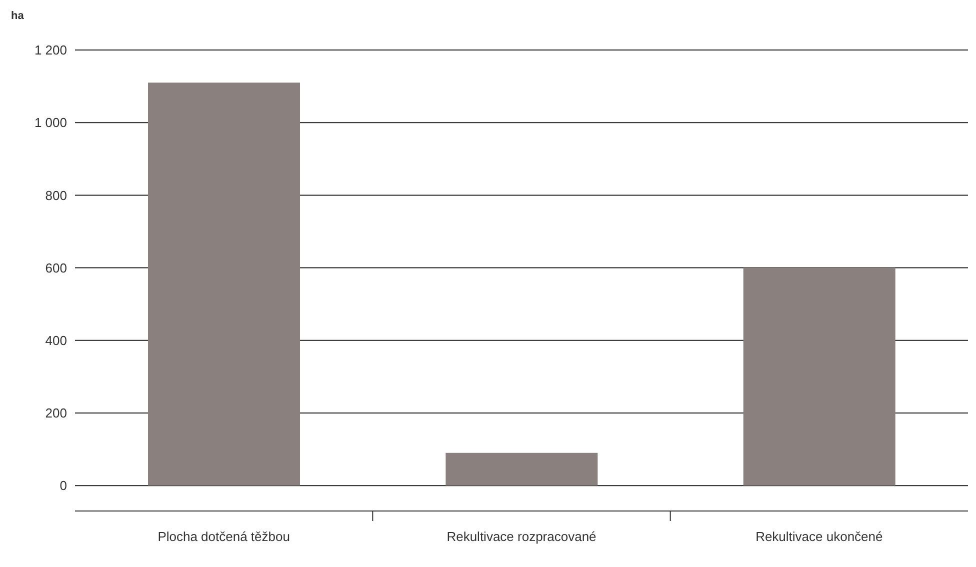 The height and width of the screenshot is (567, 976). Describe the element at coordinates (56, 413) in the screenshot. I see `y-tick-label: 200` at that location.